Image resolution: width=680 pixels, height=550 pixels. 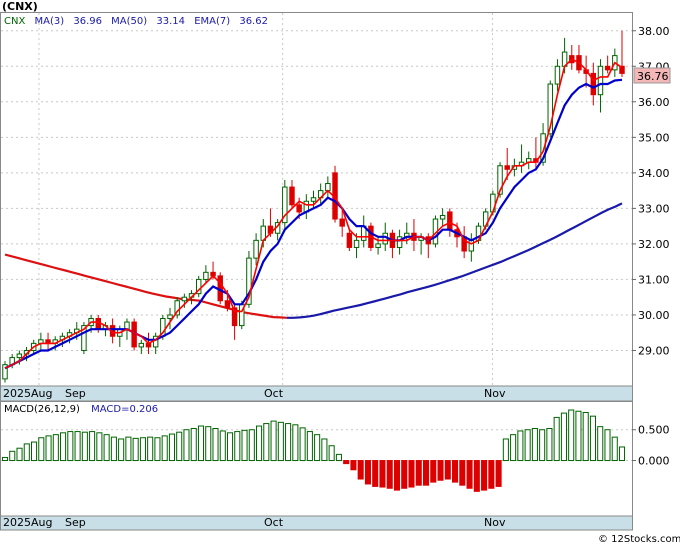 What do you see at coordinates (81, 409) in the screenshot?
I see `macd-legend: MACD(26,12,9) MACD=0.206` at bounding box center [81, 409].